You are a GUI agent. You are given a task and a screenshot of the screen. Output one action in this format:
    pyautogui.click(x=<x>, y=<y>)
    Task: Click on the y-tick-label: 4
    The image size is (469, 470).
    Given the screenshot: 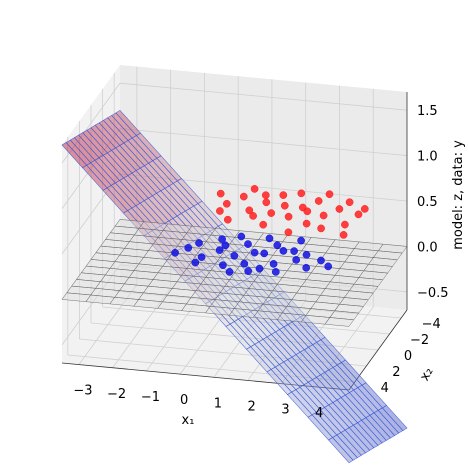 What is the action you would take?
    pyautogui.click(x=385, y=388)
    